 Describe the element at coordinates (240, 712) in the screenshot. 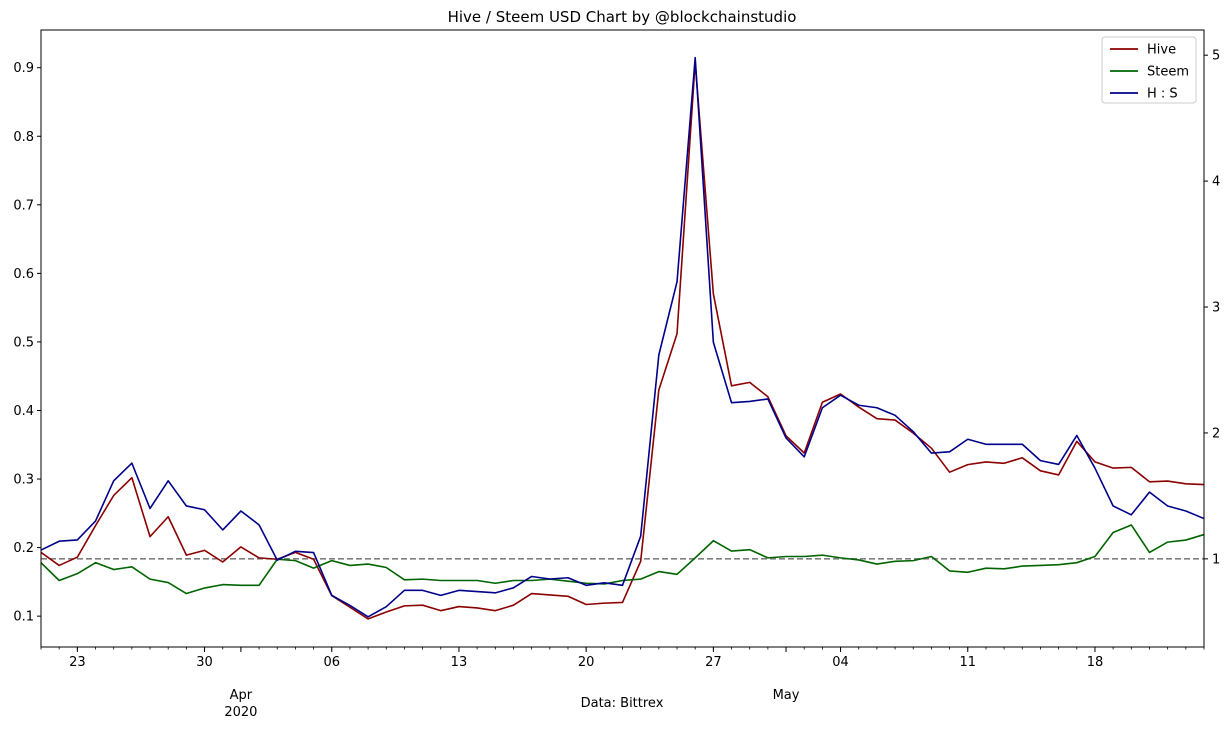

I see `x-year-label: 2020` at that location.